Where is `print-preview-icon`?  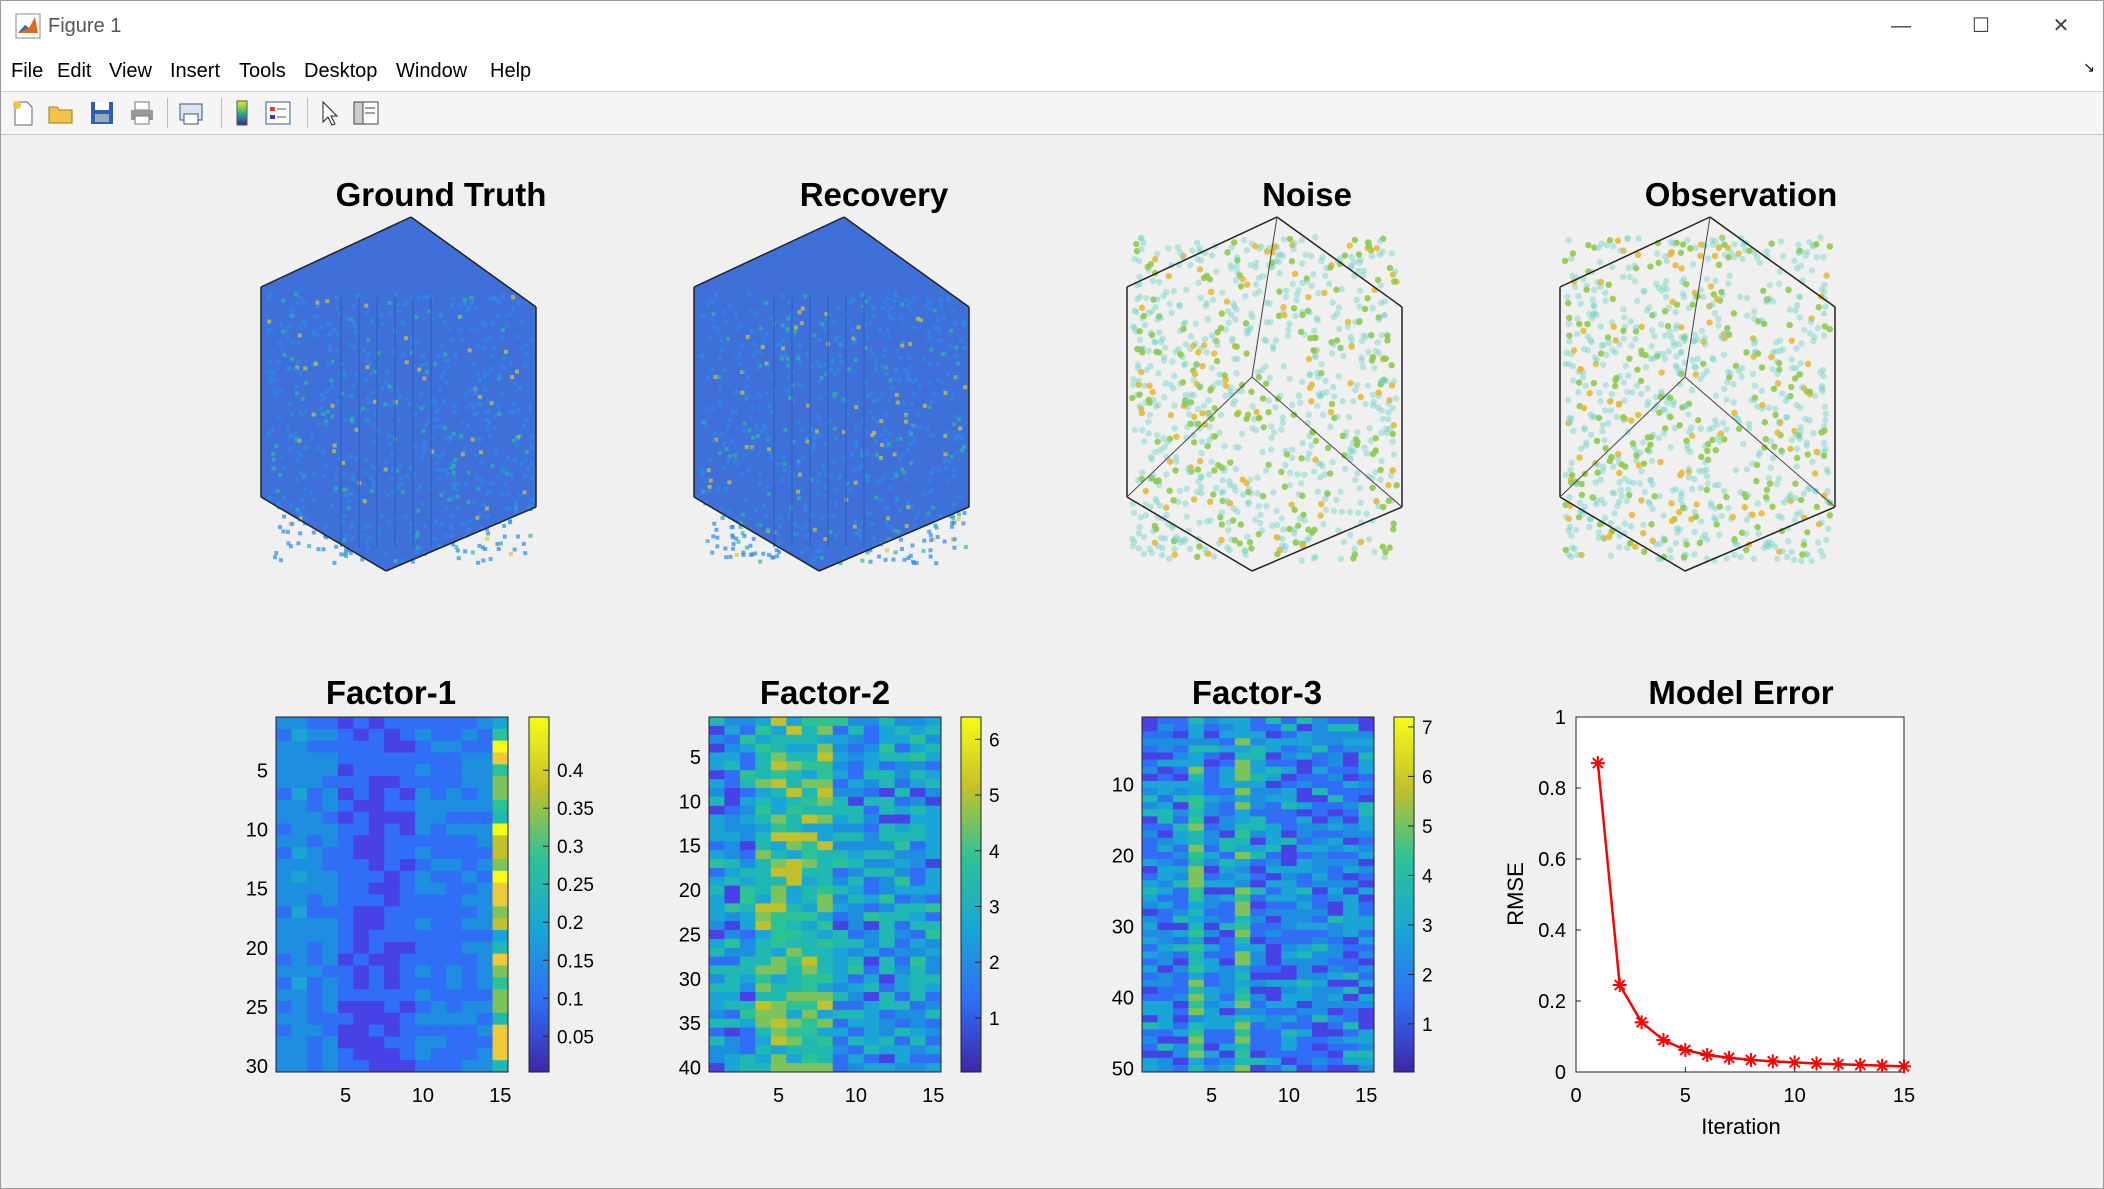
print-preview-icon is located at coordinates (191, 113).